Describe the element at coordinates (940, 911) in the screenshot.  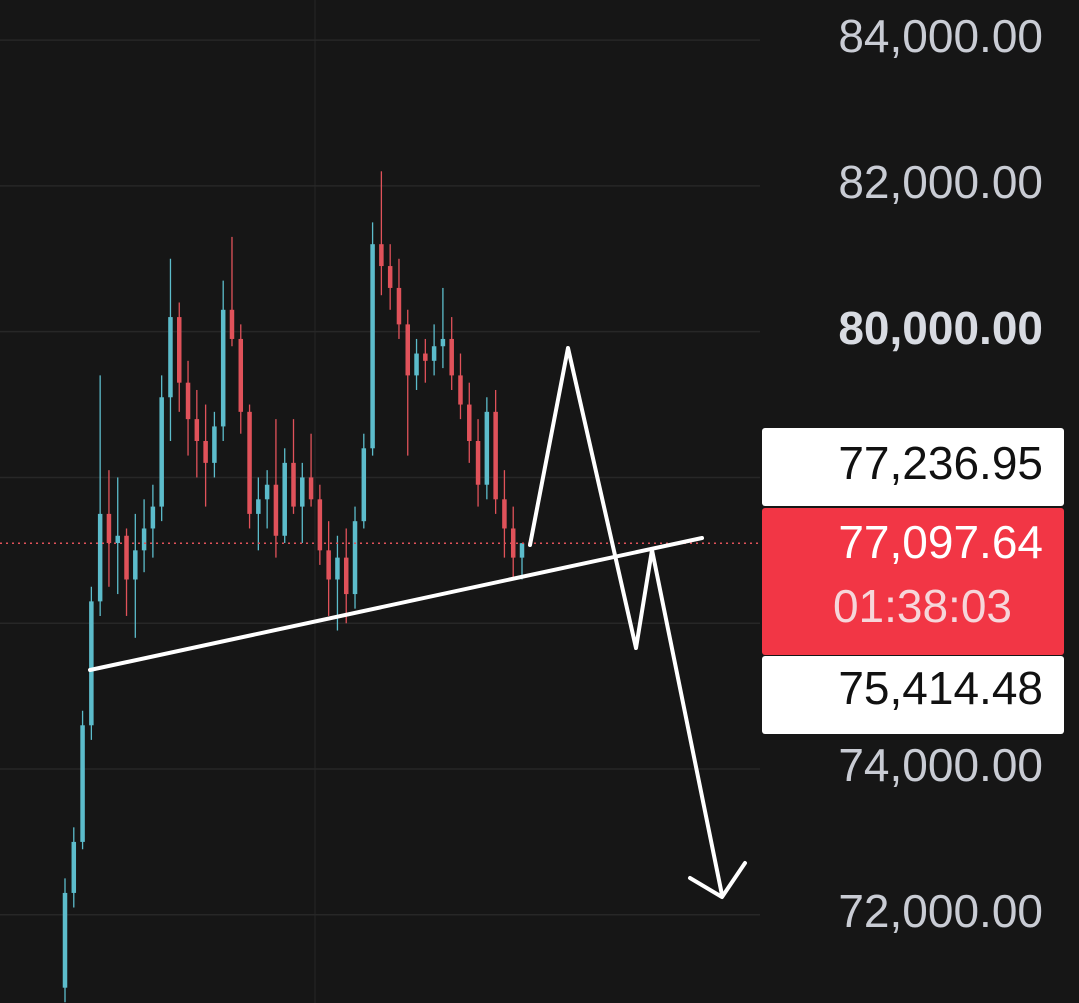
I see `y-tick-label: 72,000.00` at that location.